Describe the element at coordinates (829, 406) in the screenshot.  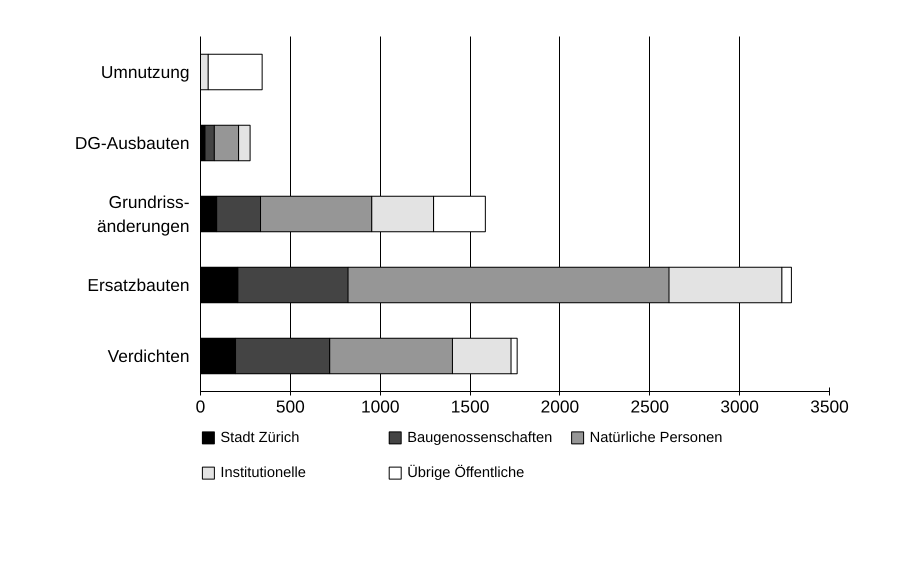
I see `x-tick-label: 3500` at that location.